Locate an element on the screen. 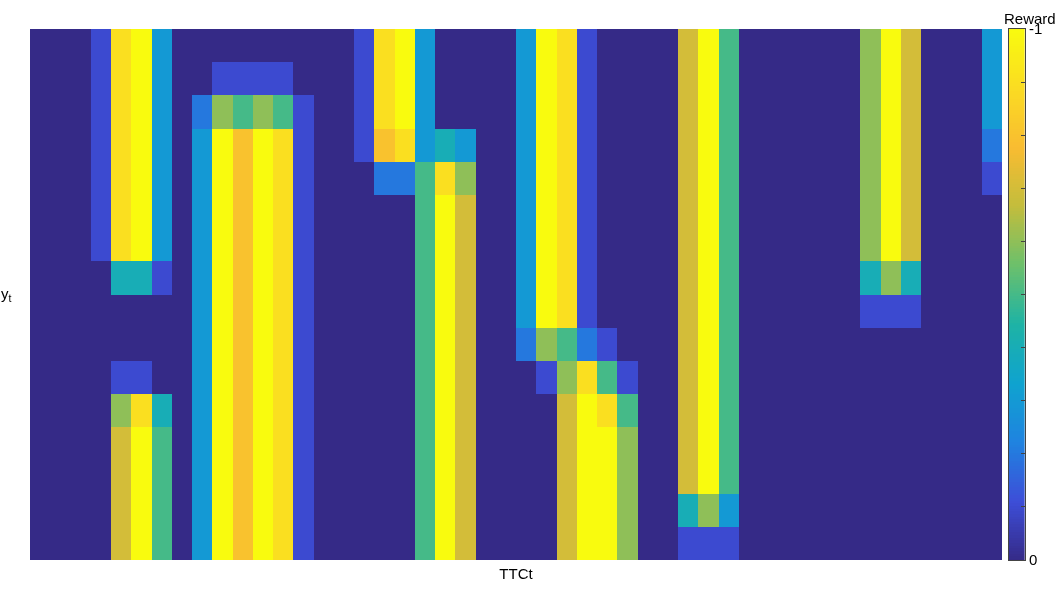 This screenshot has width=1058, height=594. y-axis-title: y$_{t}$ is located at coordinates (6, 295).